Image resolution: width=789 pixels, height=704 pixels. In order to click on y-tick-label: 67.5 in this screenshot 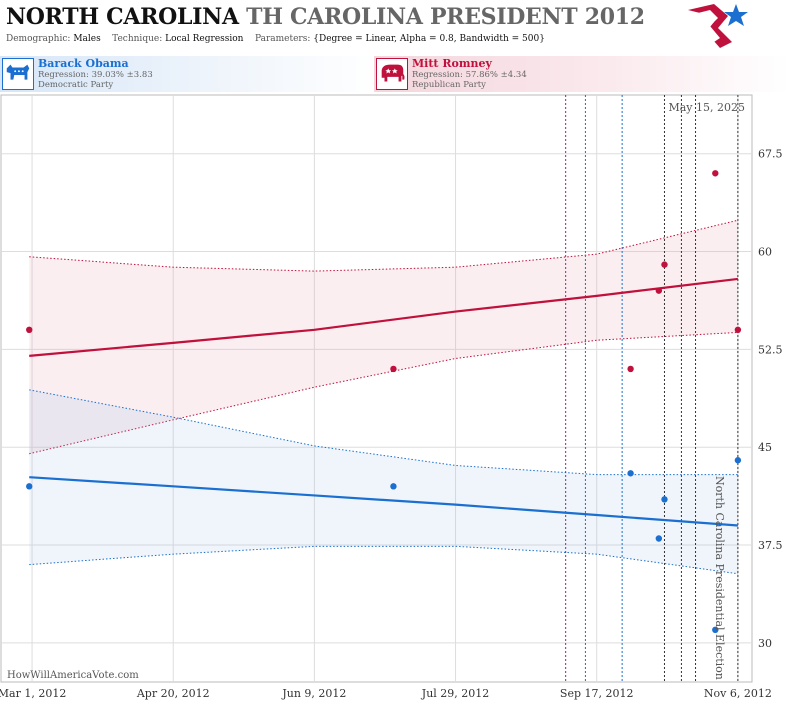, I will do `click(770, 154)`.